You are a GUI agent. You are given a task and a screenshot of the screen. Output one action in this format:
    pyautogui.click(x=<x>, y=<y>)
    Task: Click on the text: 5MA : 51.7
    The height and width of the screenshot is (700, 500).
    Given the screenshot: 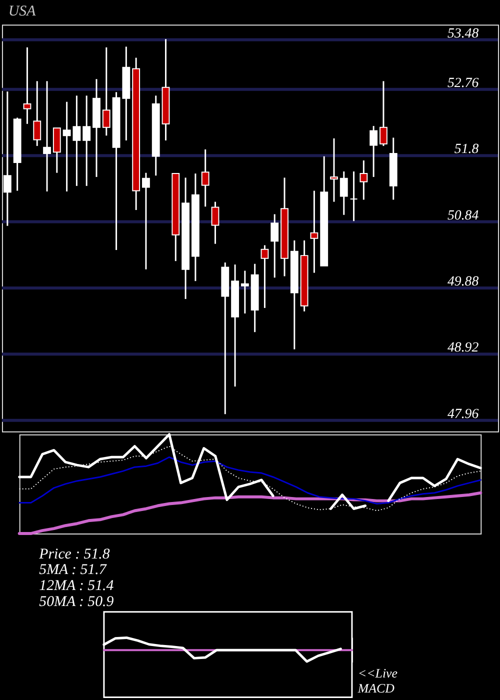 What is the action you would take?
    pyautogui.click(x=73, y=570)
    